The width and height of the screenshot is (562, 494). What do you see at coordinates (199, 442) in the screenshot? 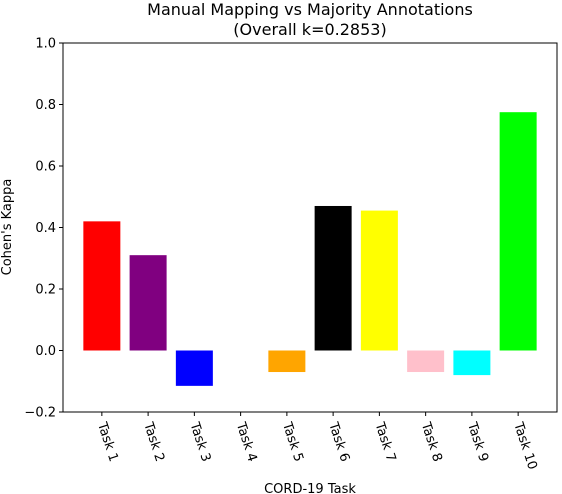
I see `x-tick-label: Task 3` at bounding box center [199, 442].